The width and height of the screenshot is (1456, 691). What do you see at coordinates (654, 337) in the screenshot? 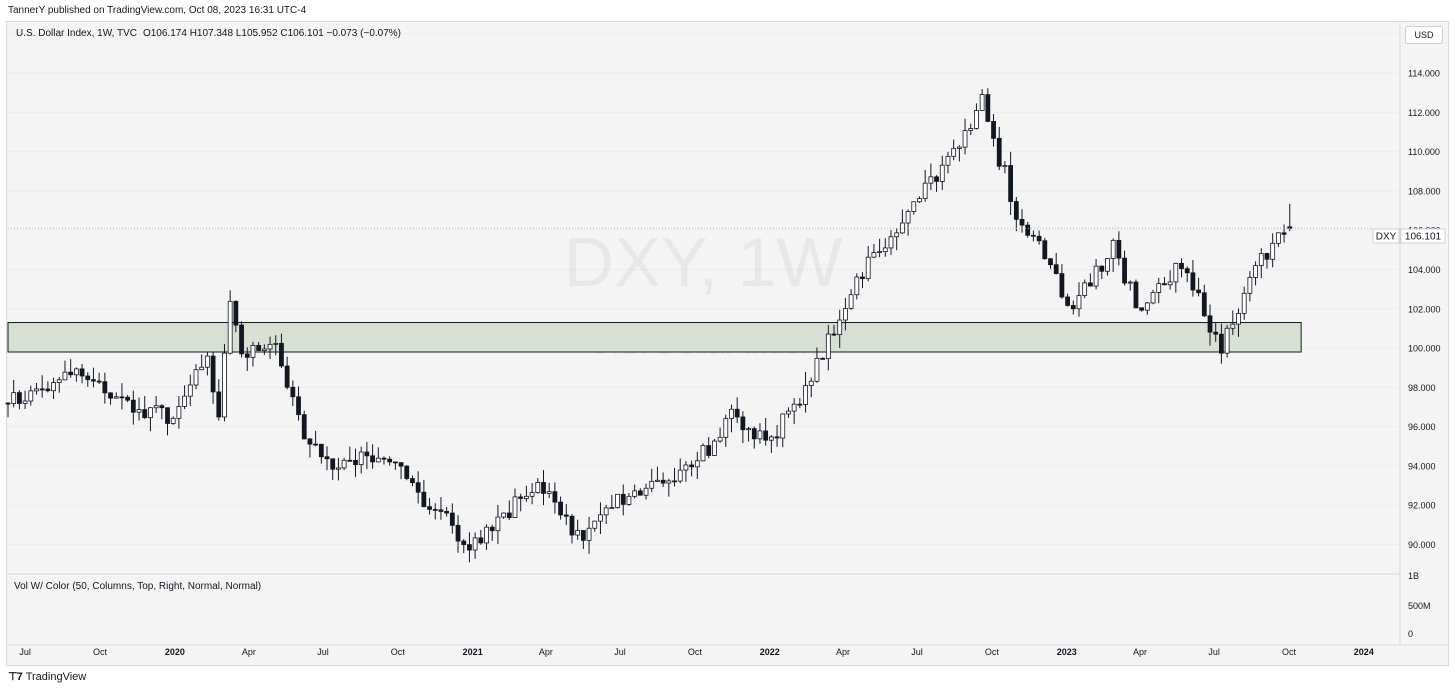
I see `support-zone-rectangle` at bounding box center [654, 337].